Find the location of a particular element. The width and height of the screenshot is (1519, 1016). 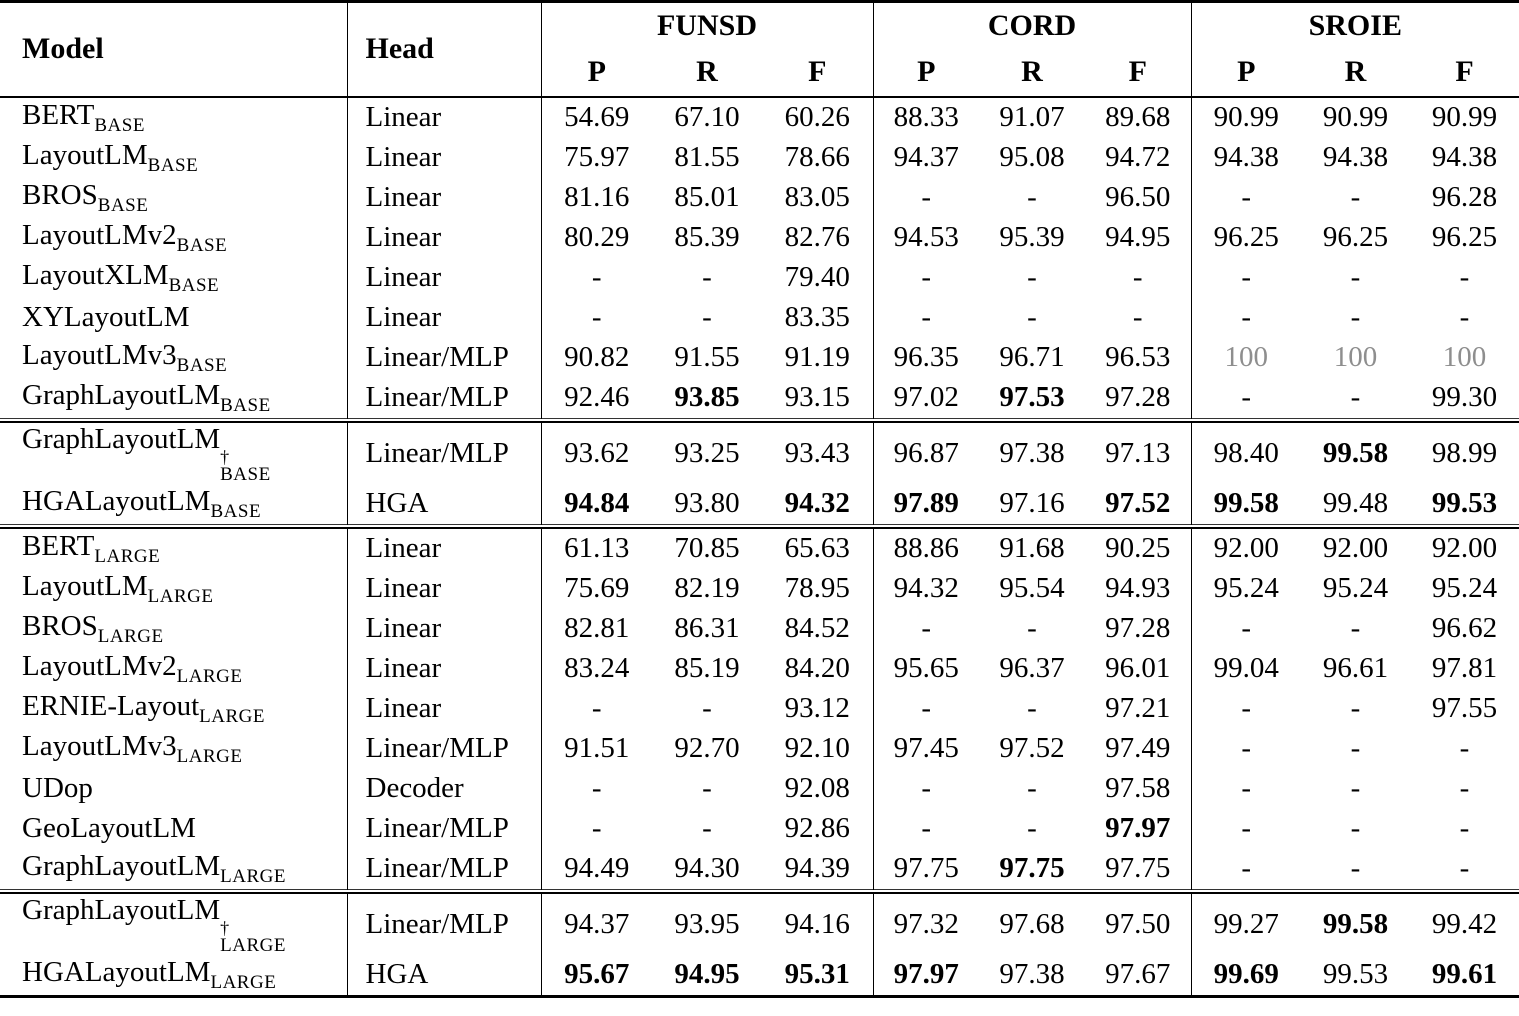

metric-cell: 94.16 is located at coordinates (818, 923).